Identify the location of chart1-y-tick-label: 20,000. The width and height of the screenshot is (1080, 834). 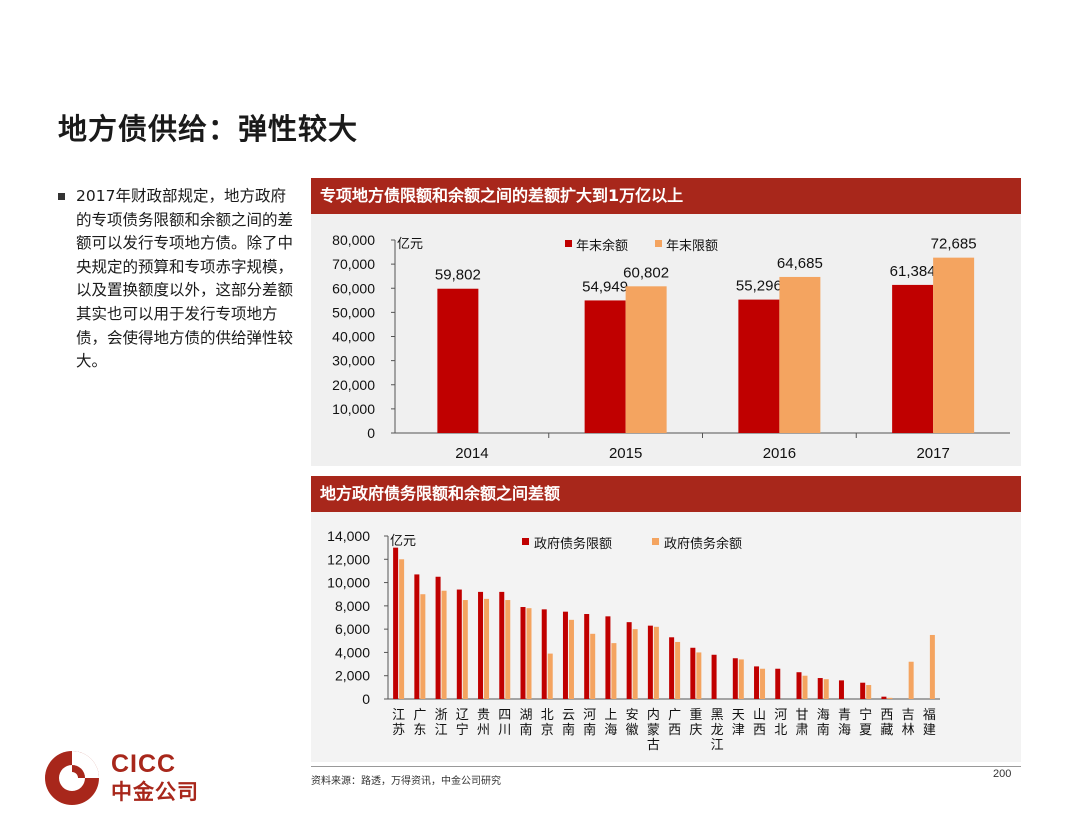
(353, 385).